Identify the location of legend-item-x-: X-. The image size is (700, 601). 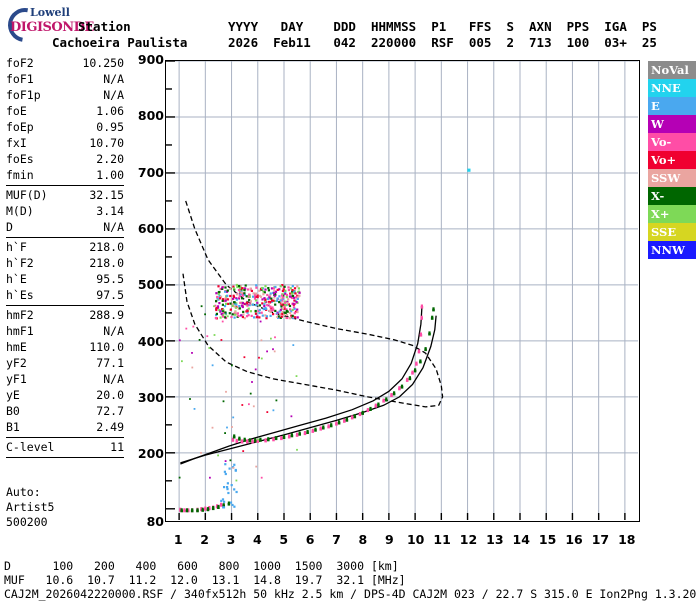
(672, 196).